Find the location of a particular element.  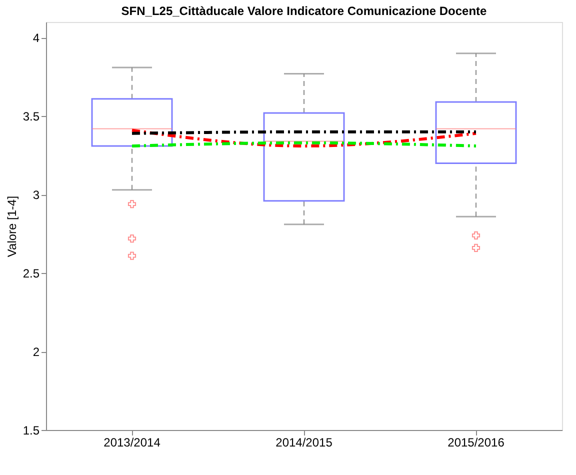

y-tick-label: 2.5 is located at coordinates (31, 273).